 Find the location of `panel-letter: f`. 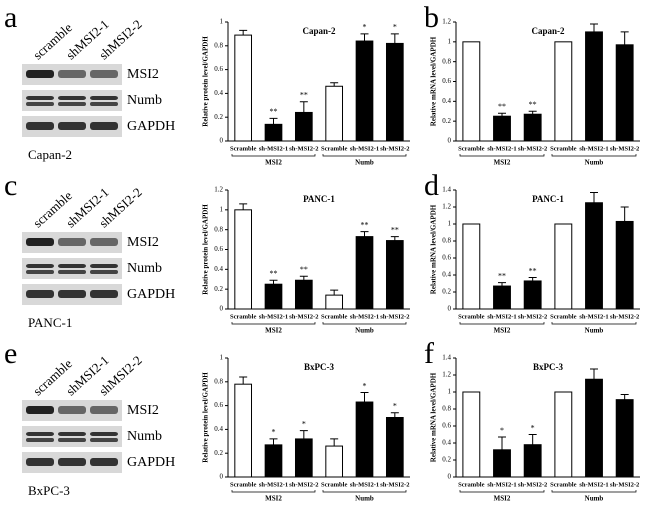

panel-letter: f is located at coordinates (429, 353).